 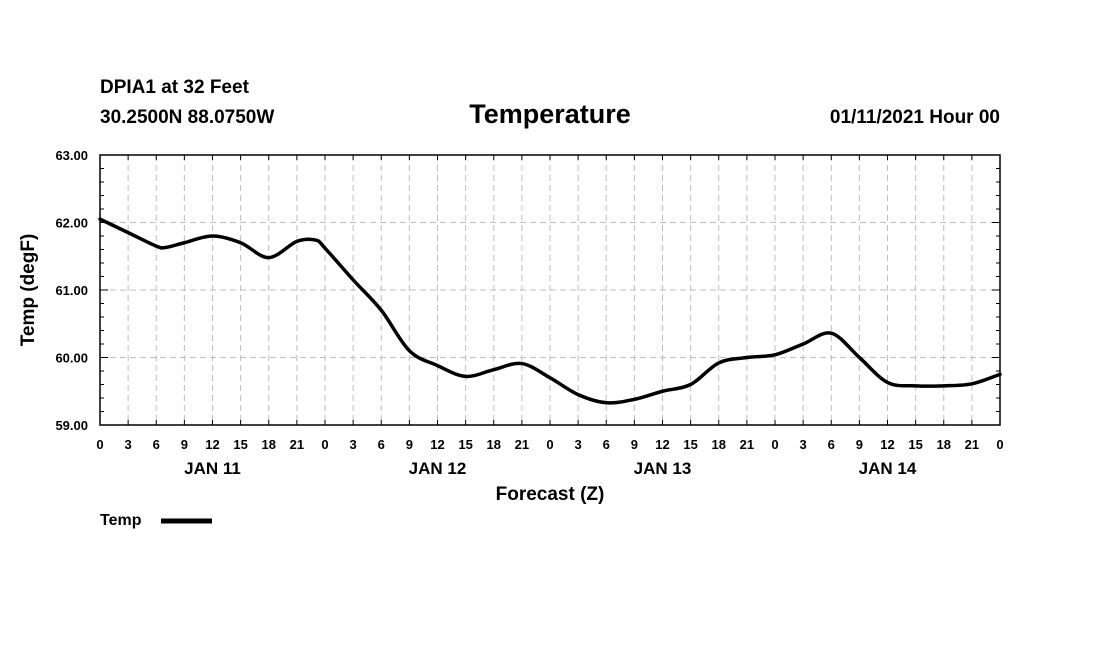 What do you see at coordinates (71, 223) in the screenshot?
I see `y-tick-label: 62.00` at bounding box center [71, 223].